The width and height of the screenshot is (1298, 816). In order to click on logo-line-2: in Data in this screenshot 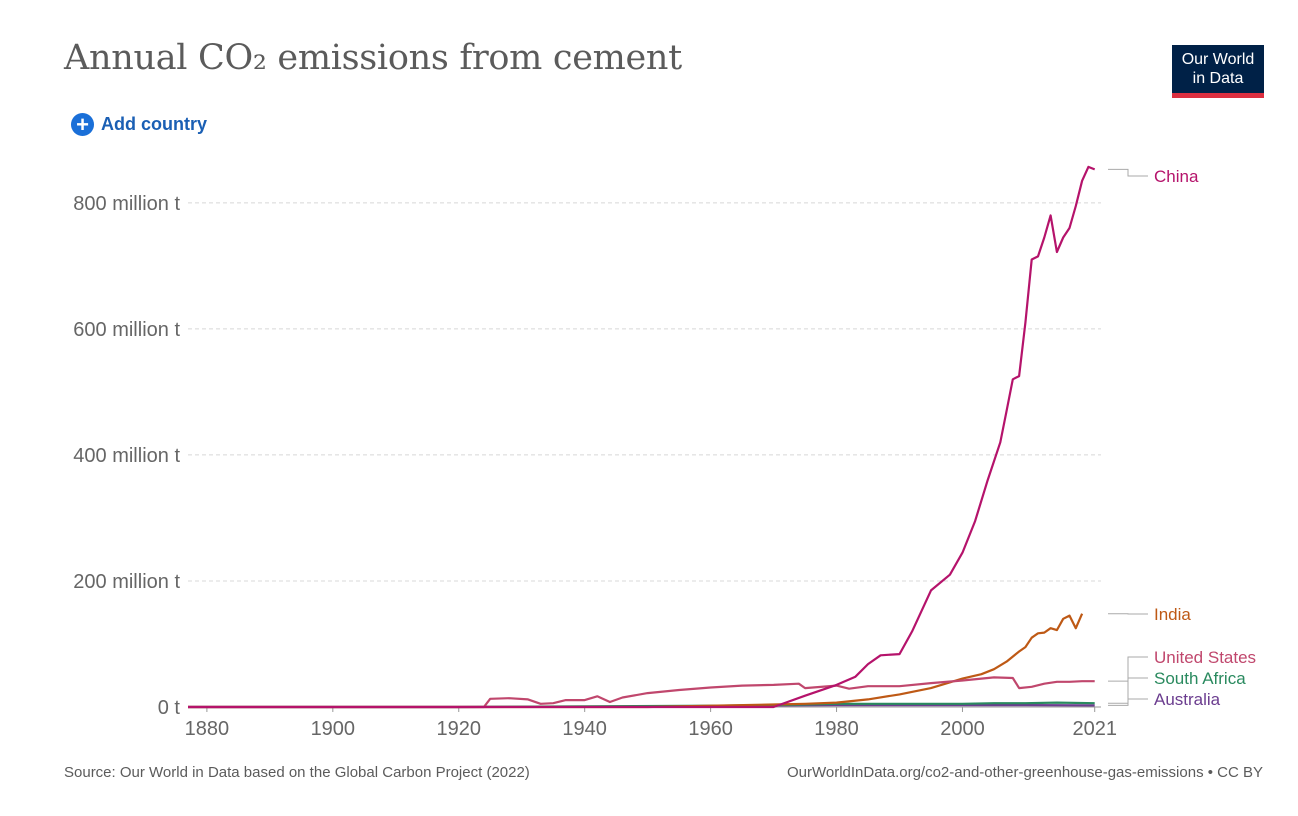, I will do `click(1218, 78)`.